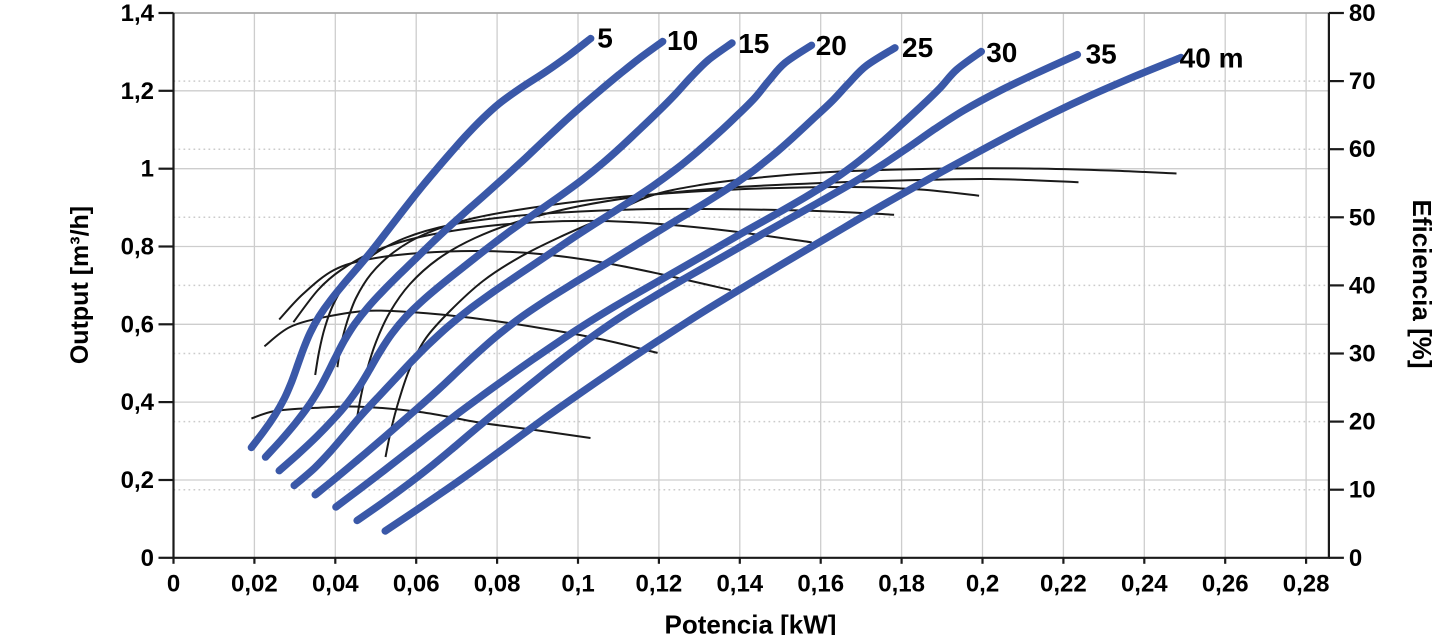 This screenshot has width=1445, height=635. Describe the element at coordinates (254, 583) in the screenshot. I see `svg-text: 0,02` at that location.